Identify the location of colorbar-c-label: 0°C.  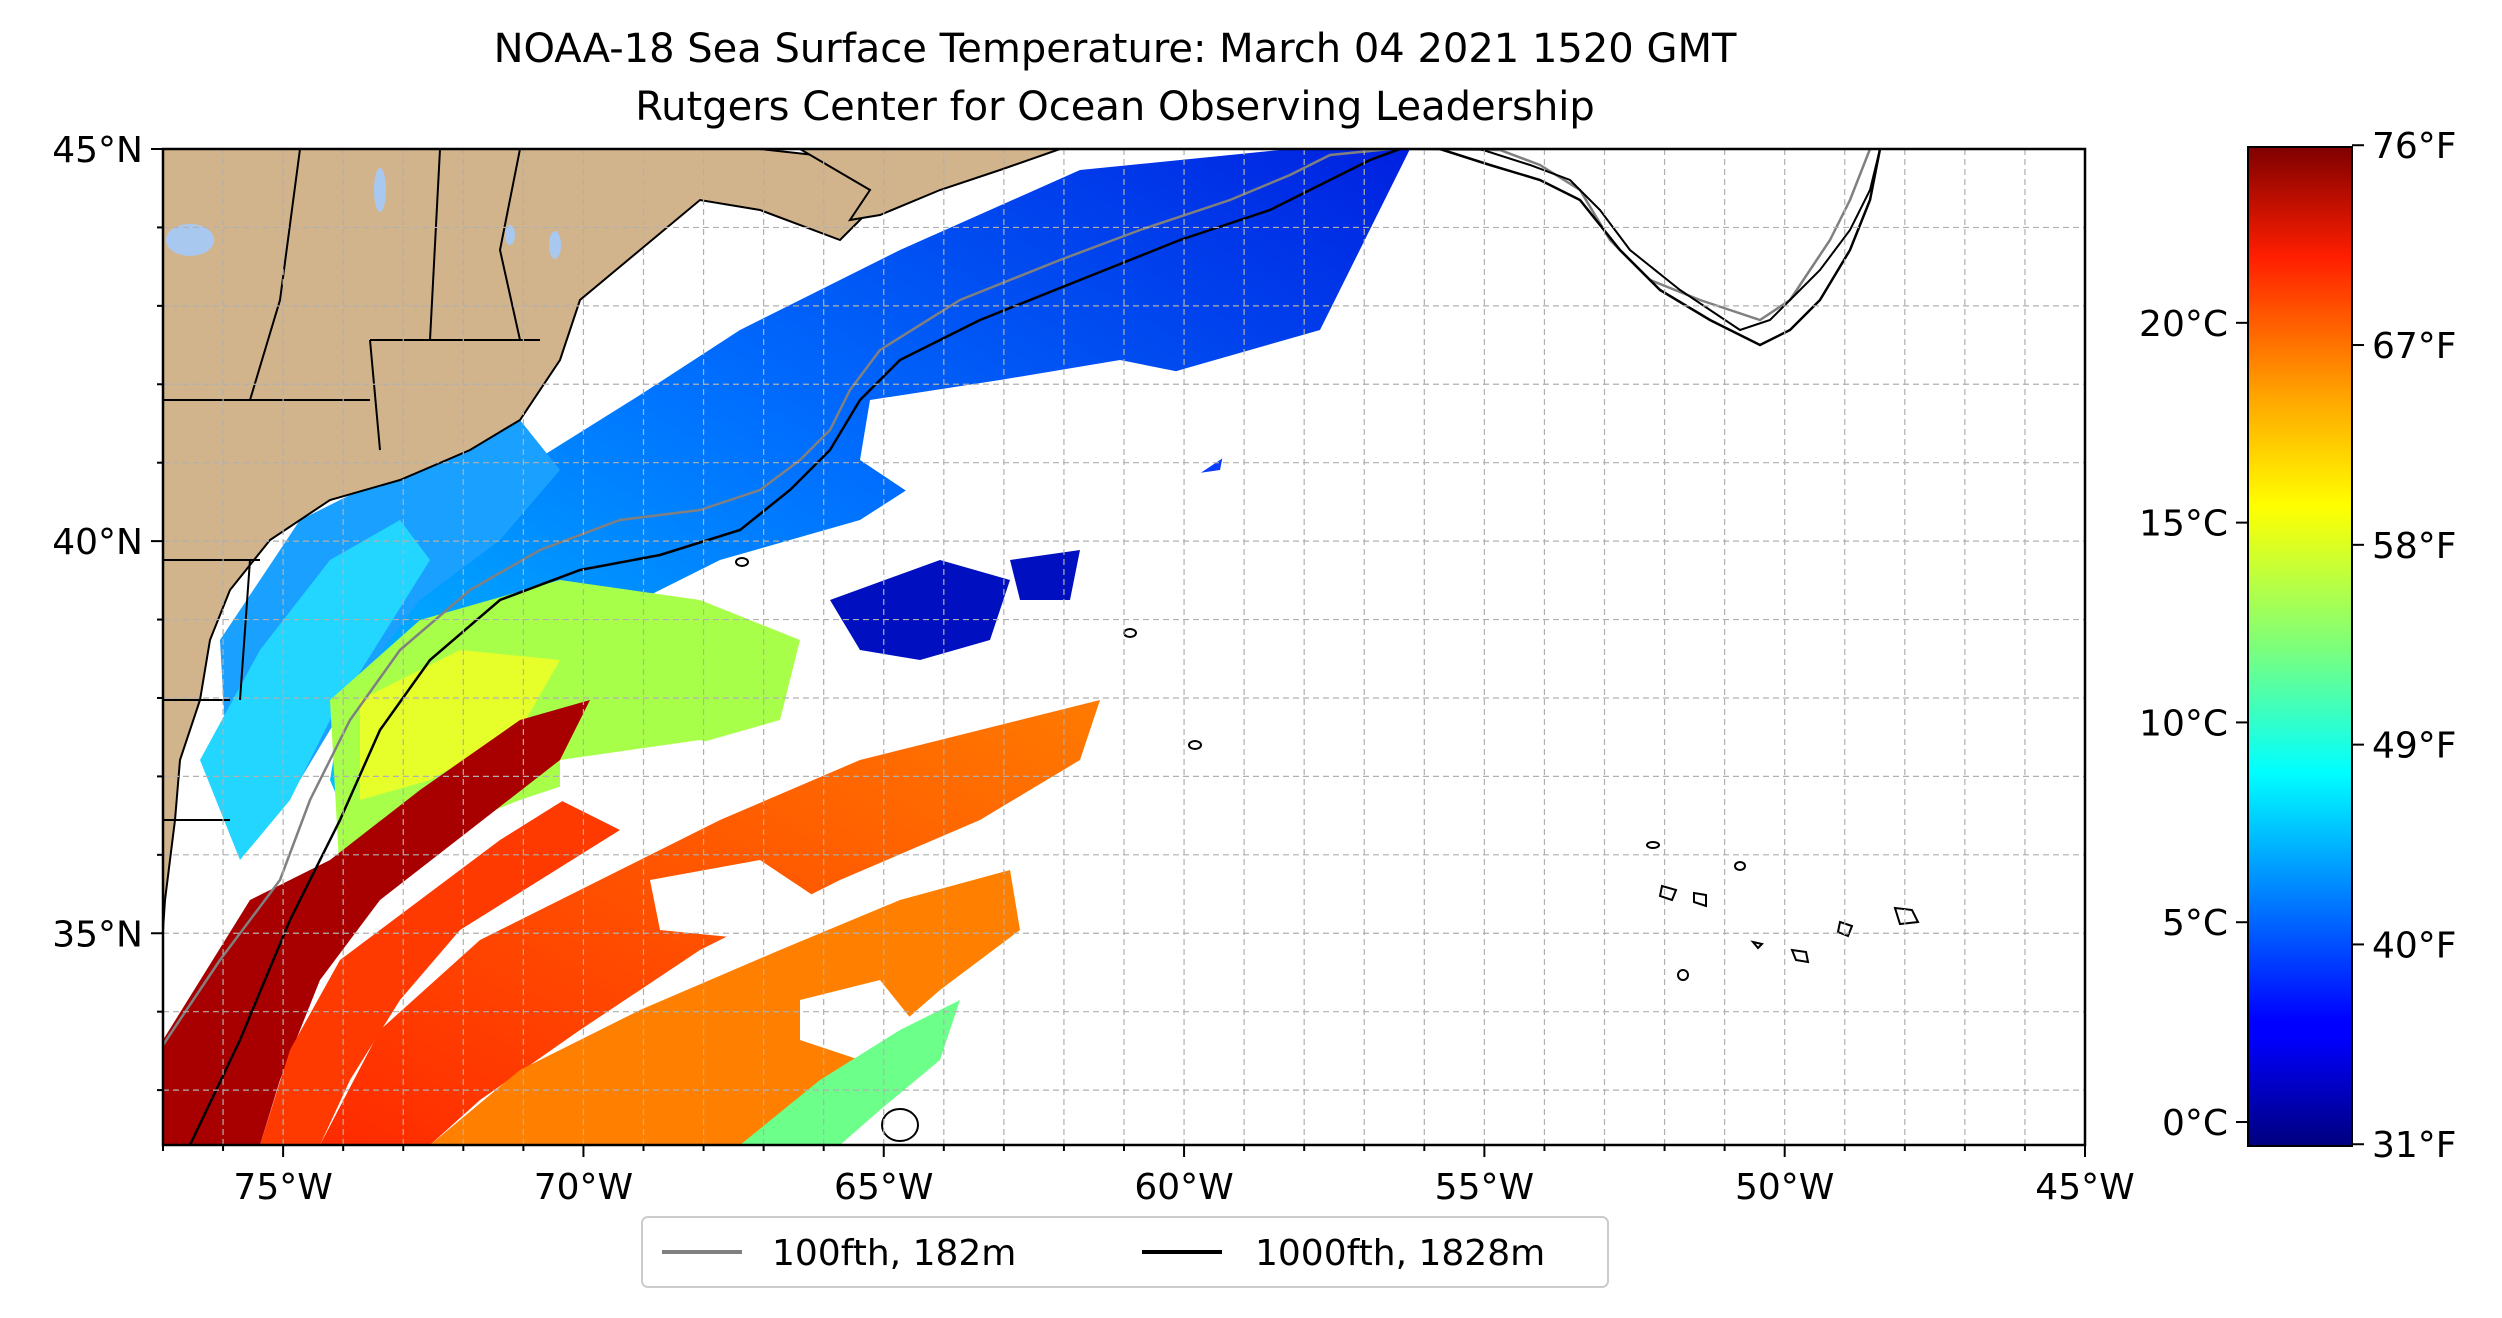
(2195, 1123).